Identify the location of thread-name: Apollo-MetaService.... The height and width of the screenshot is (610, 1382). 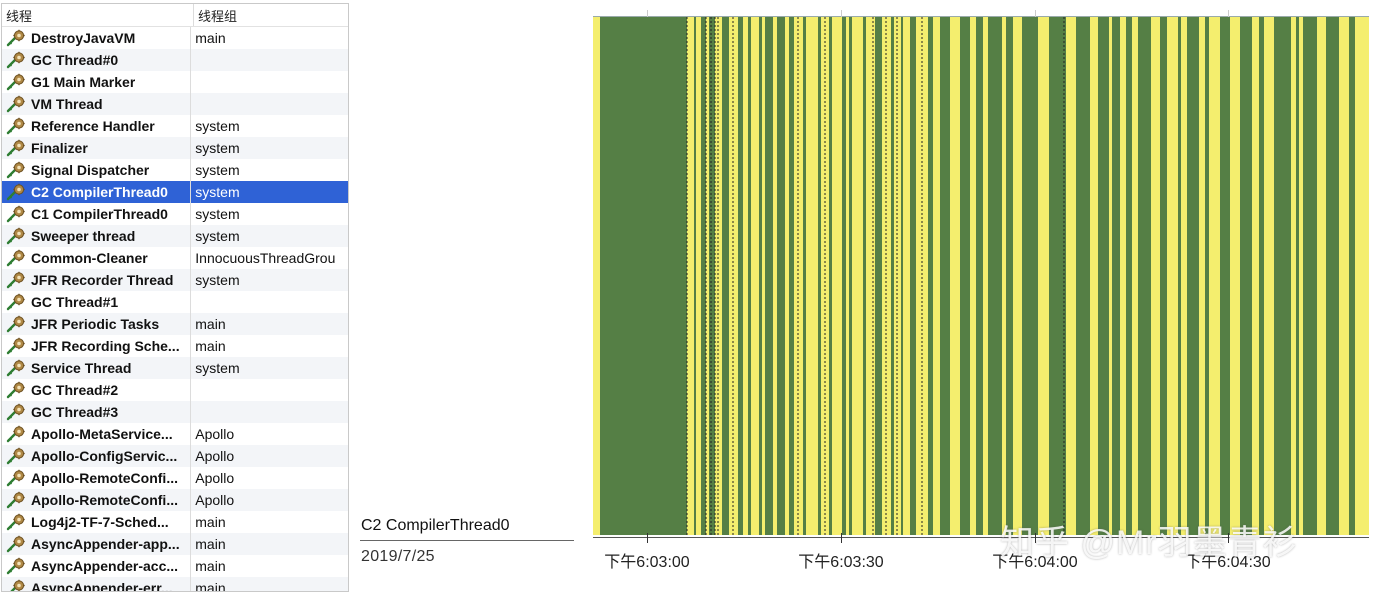
(102, 434).